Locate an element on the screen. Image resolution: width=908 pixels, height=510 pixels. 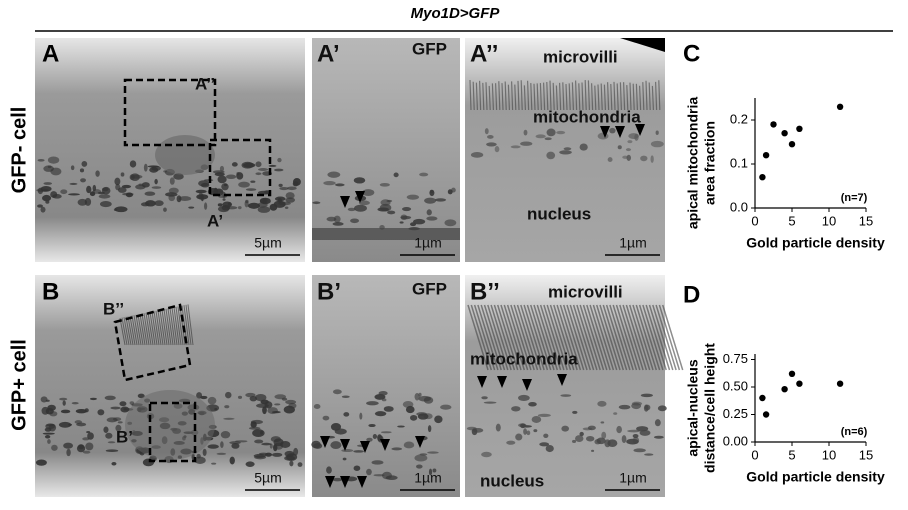
inset-box is located at coordinates (170, 112).